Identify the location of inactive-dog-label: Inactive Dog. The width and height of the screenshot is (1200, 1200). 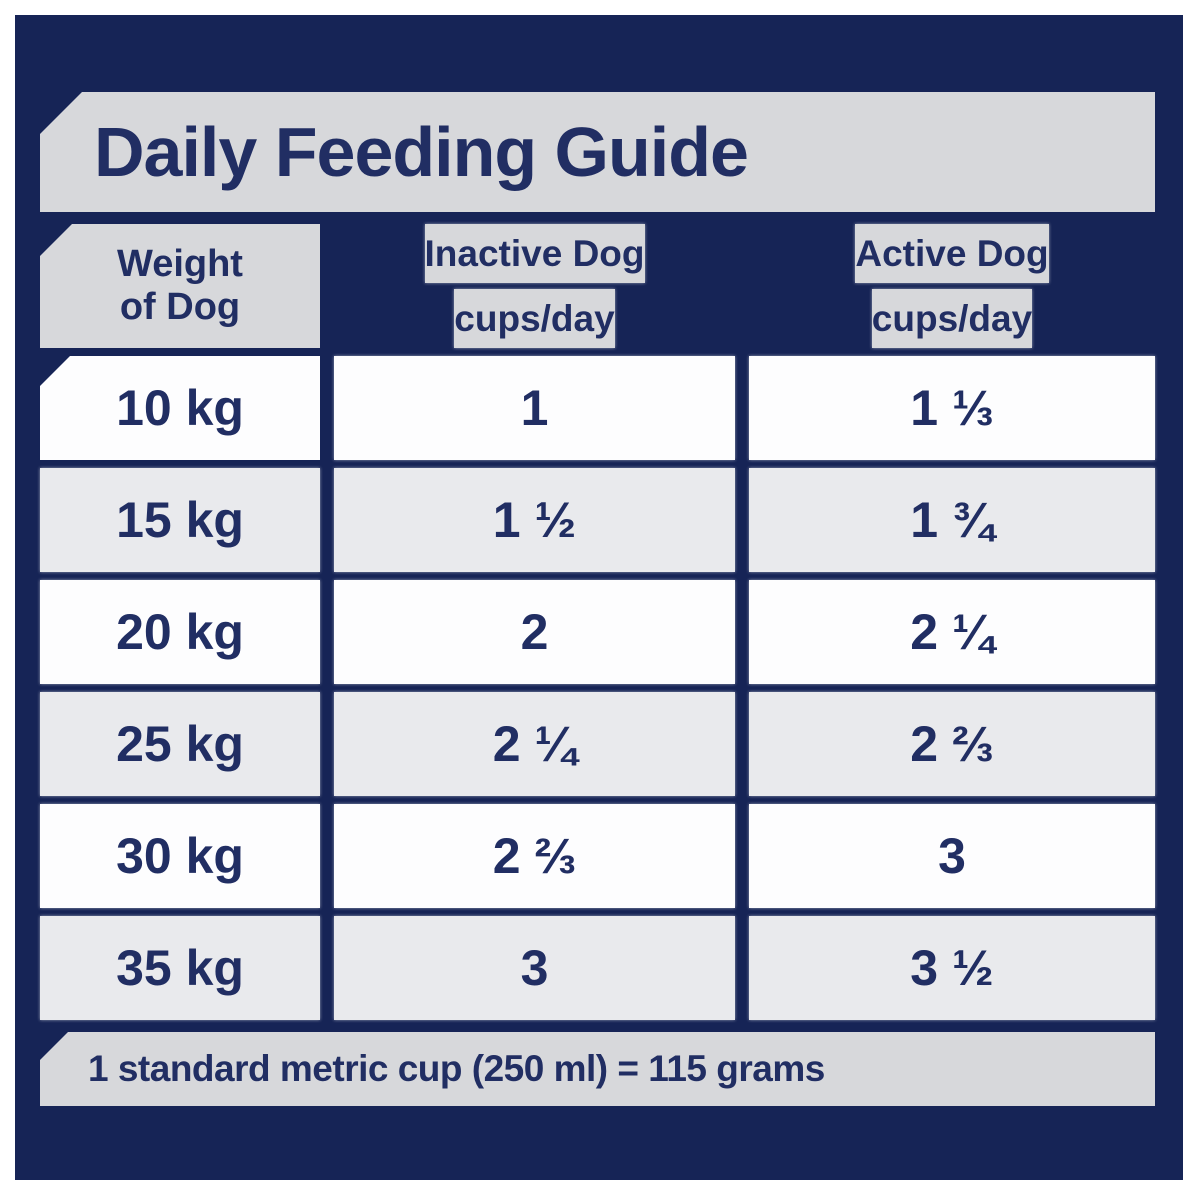
(534, 253).